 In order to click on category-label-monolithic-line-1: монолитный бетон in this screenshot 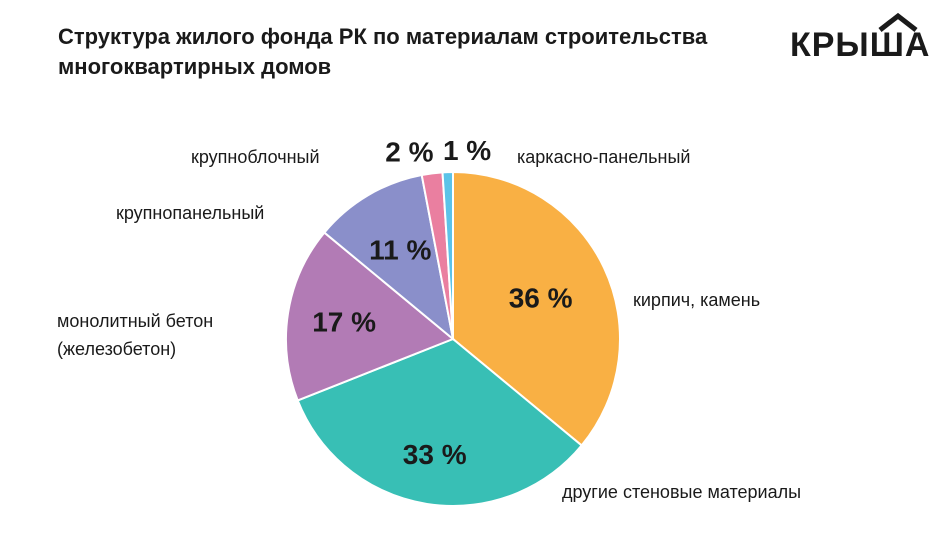, I will do `click(135, 321)`.